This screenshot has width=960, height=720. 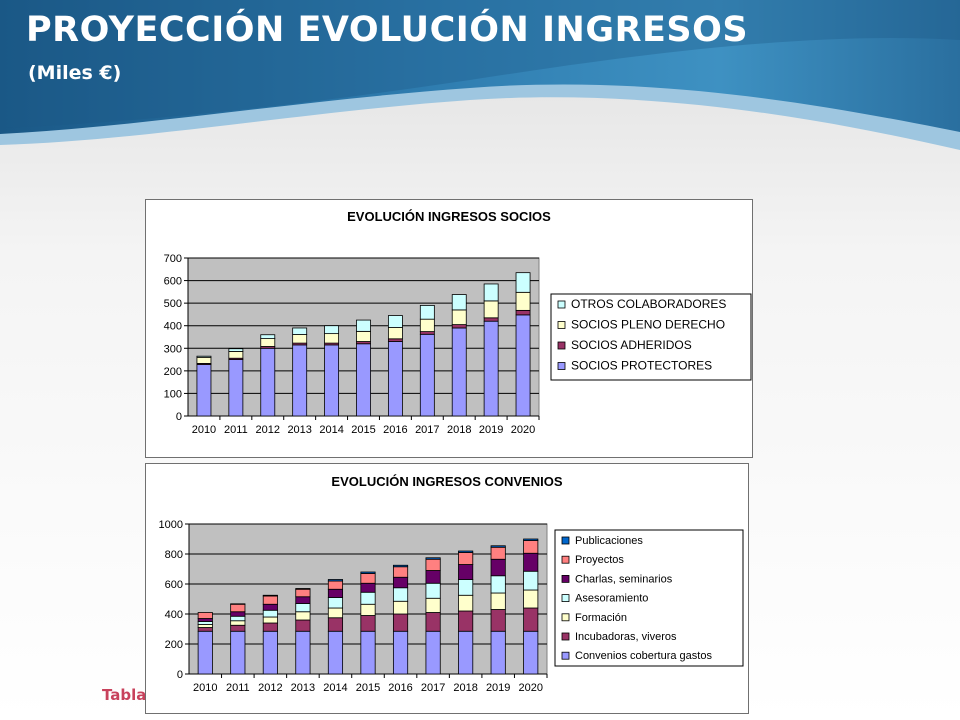 What do you see at coordinates (433, 577) in the screenshot?
I see `bar-segment-s4-2017` at bounding box center [433, 577].